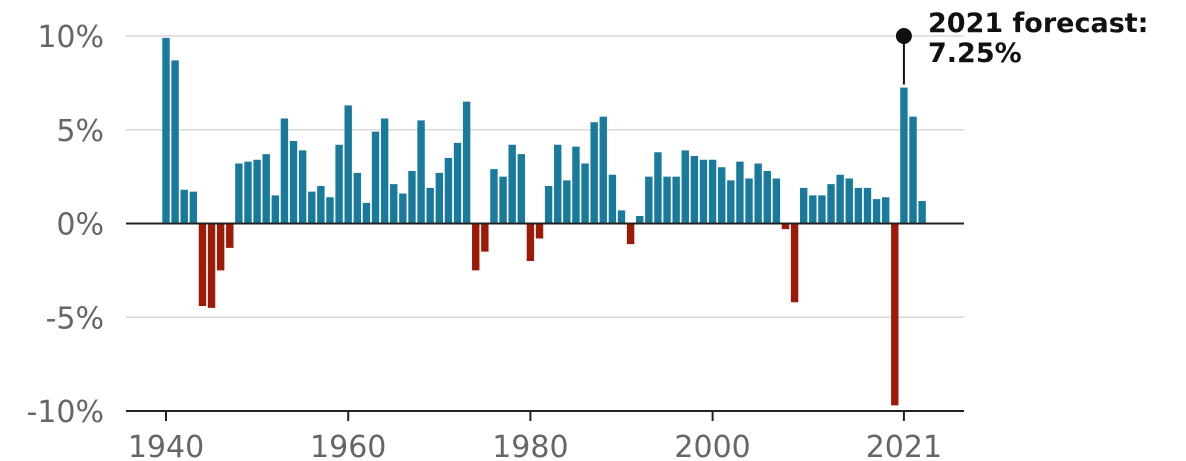  Describe the element at coordinates (975, 53) in the screenshot. I see `forecast-annotation-value: 7.25%` at that location.